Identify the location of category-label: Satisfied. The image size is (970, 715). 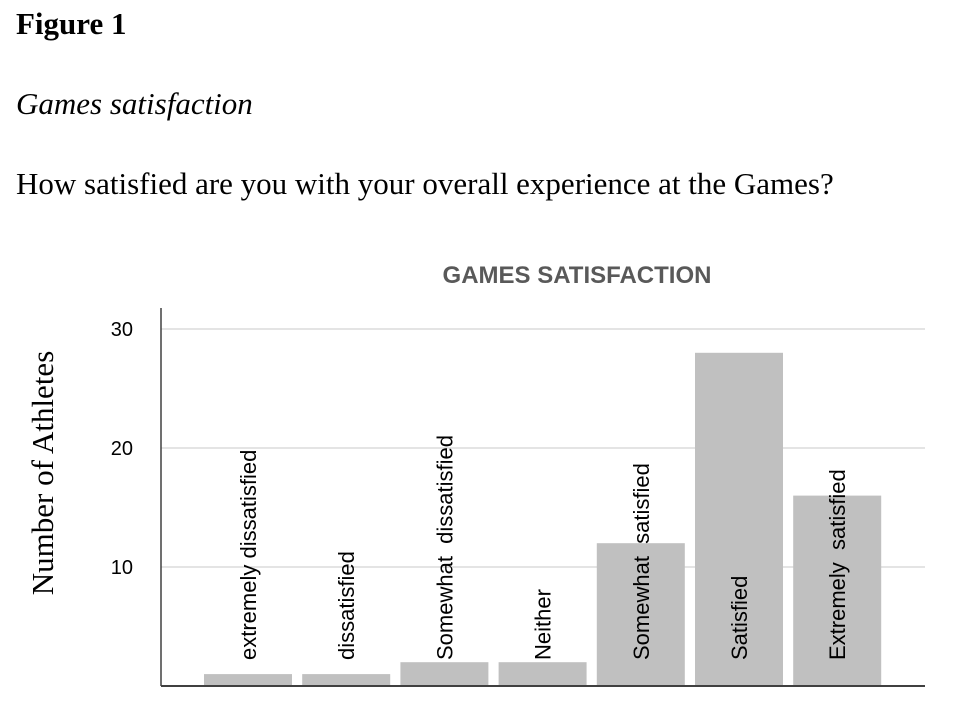
(739, 618).